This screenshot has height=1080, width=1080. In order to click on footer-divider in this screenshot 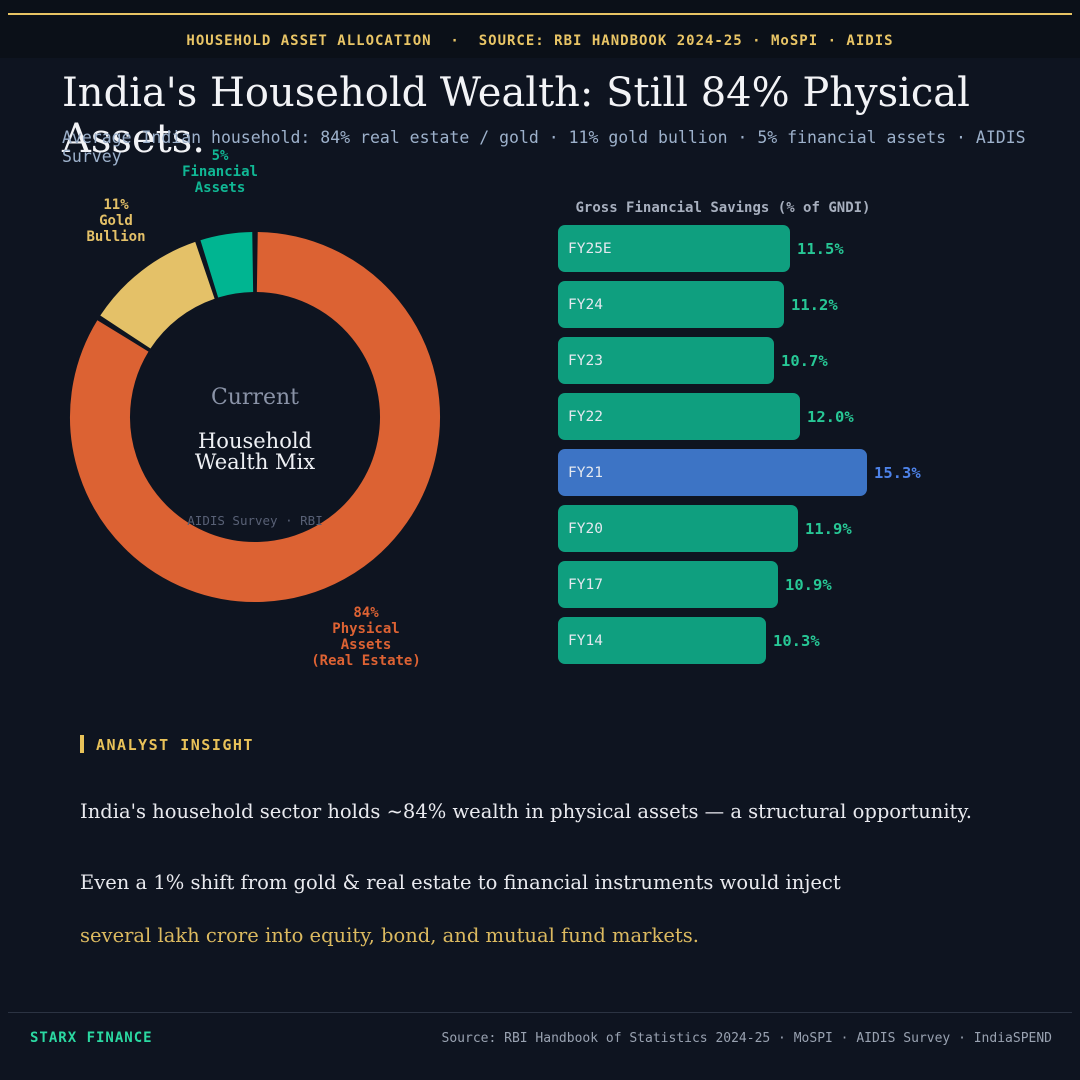, I will do `click(540, 1012)`.